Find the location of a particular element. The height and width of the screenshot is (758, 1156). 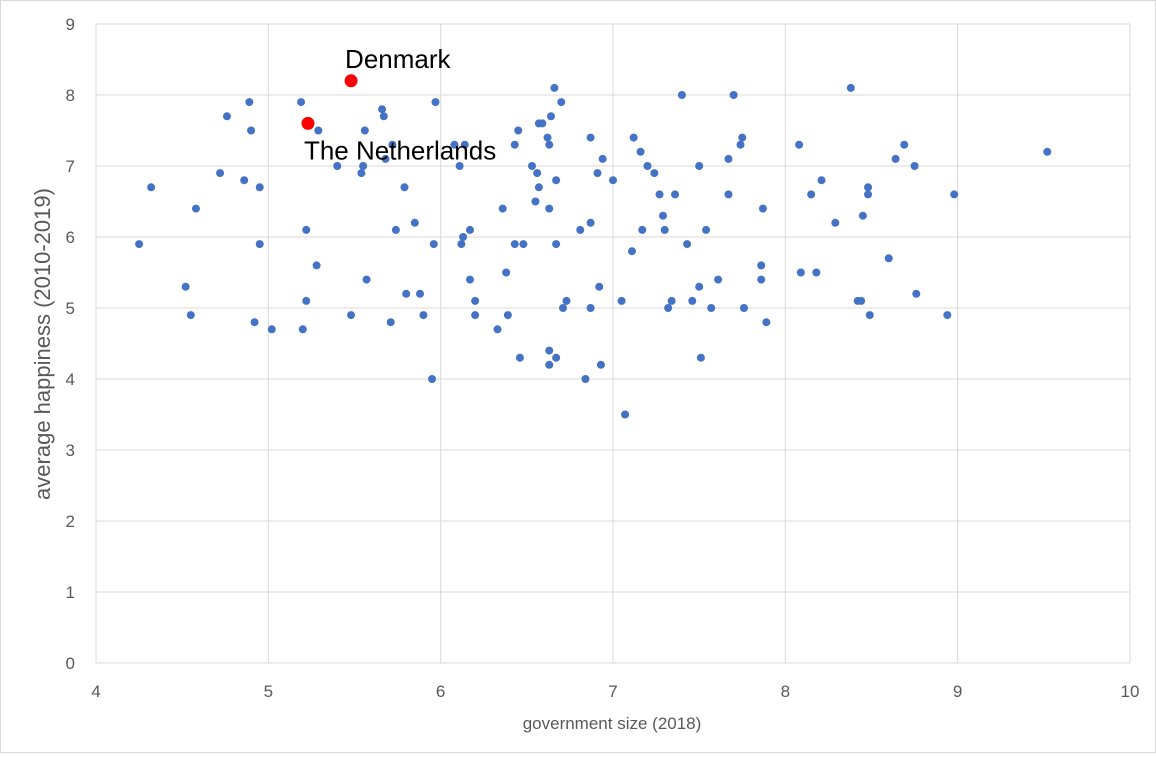

highlighted-points: Denmark The Netherlands is located at coordinates (398, 104).